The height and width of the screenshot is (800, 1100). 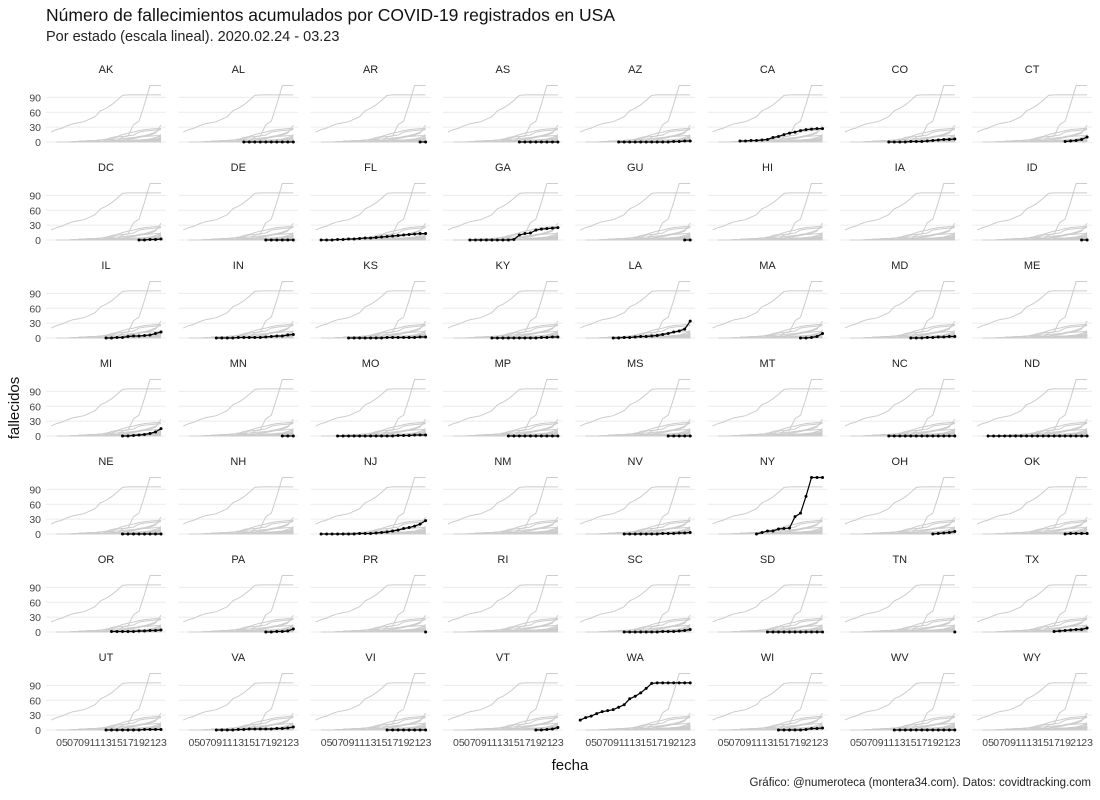 What do you see at coordinates (98, 700) in the screenshot?
I see `facet-panel-ut: UT 0 30 60 90 05 07 09 11 13 15 17 19 21 23` at bounding box center [98, 700].